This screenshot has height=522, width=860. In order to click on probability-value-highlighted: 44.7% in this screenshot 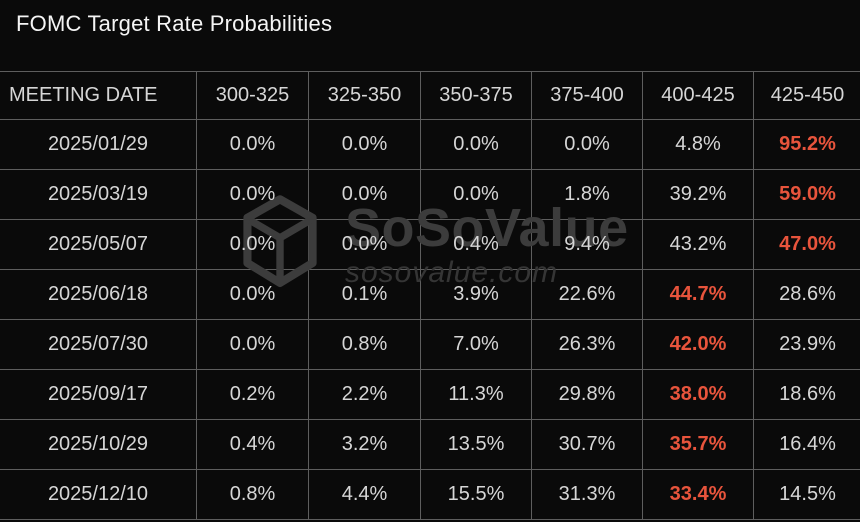, I will do `click(698, 294)`.